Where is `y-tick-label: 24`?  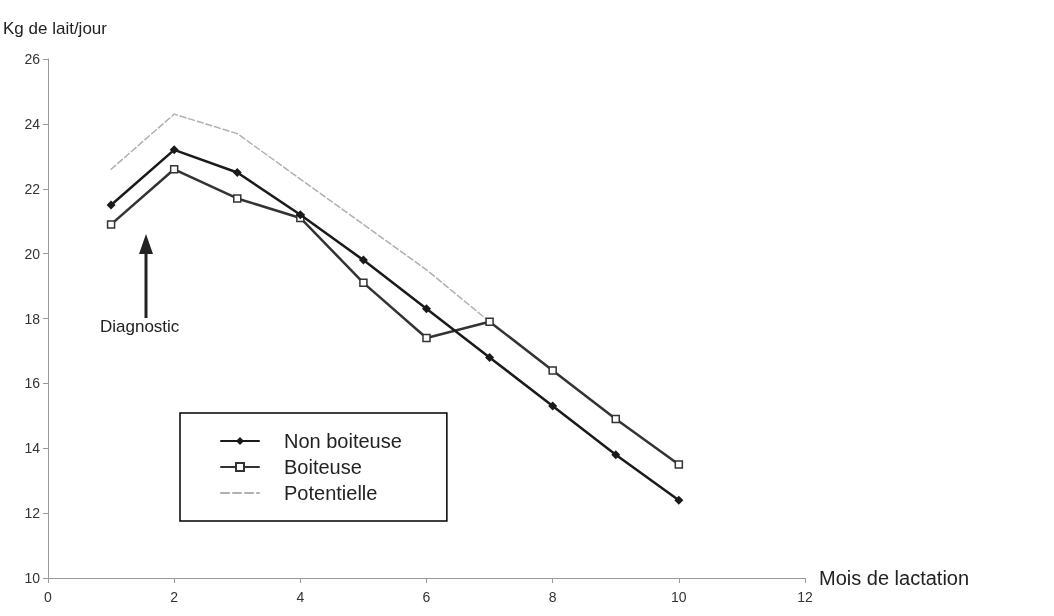
y-tick-label: 24 is located at coordinates (32, 123).